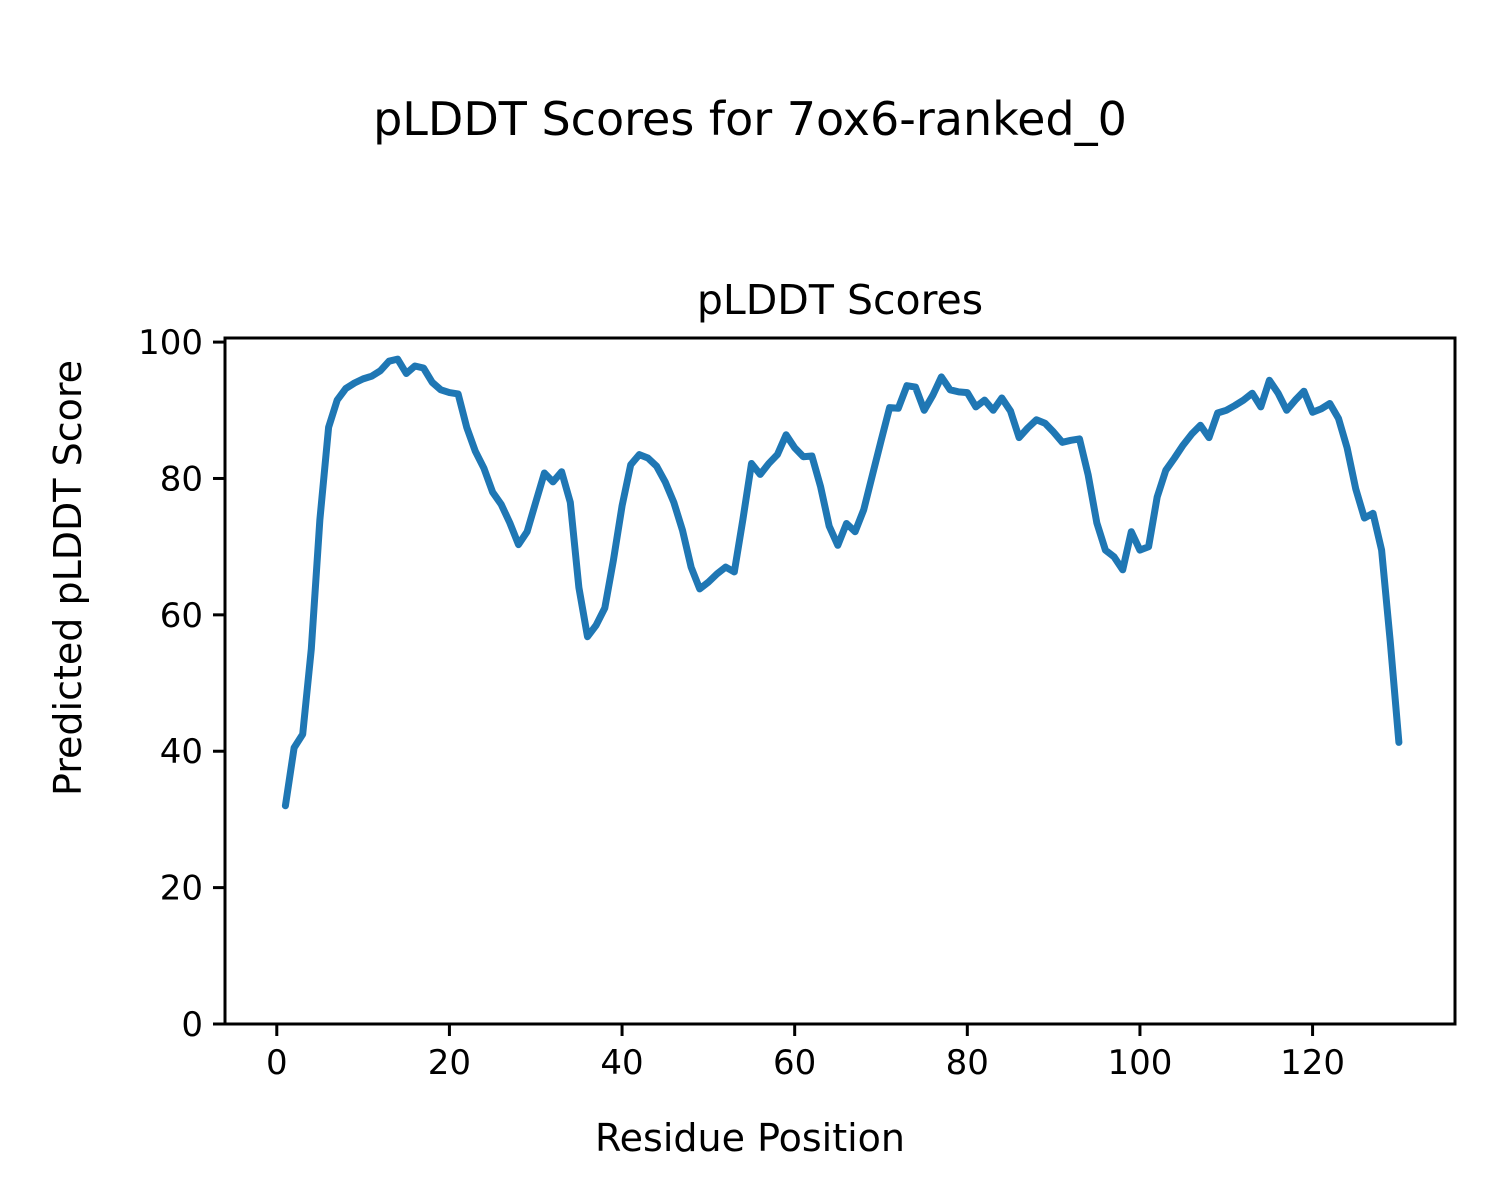  I want to click on y-tick-label: 20, so click(181, 889).